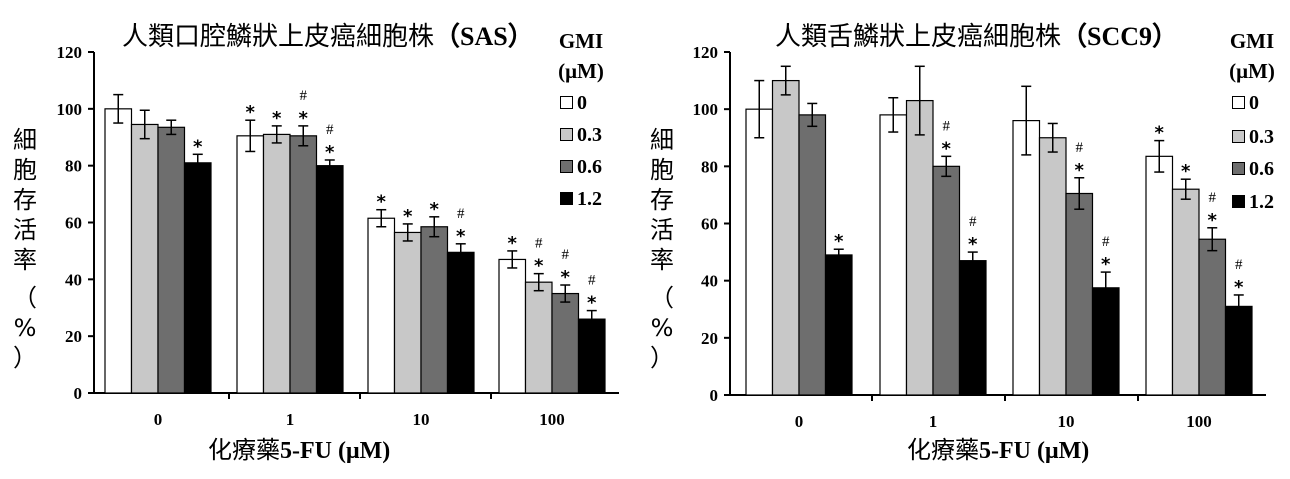  I want to click on y-axis-label: 細胞存活率 （%）, so click(662, 249).